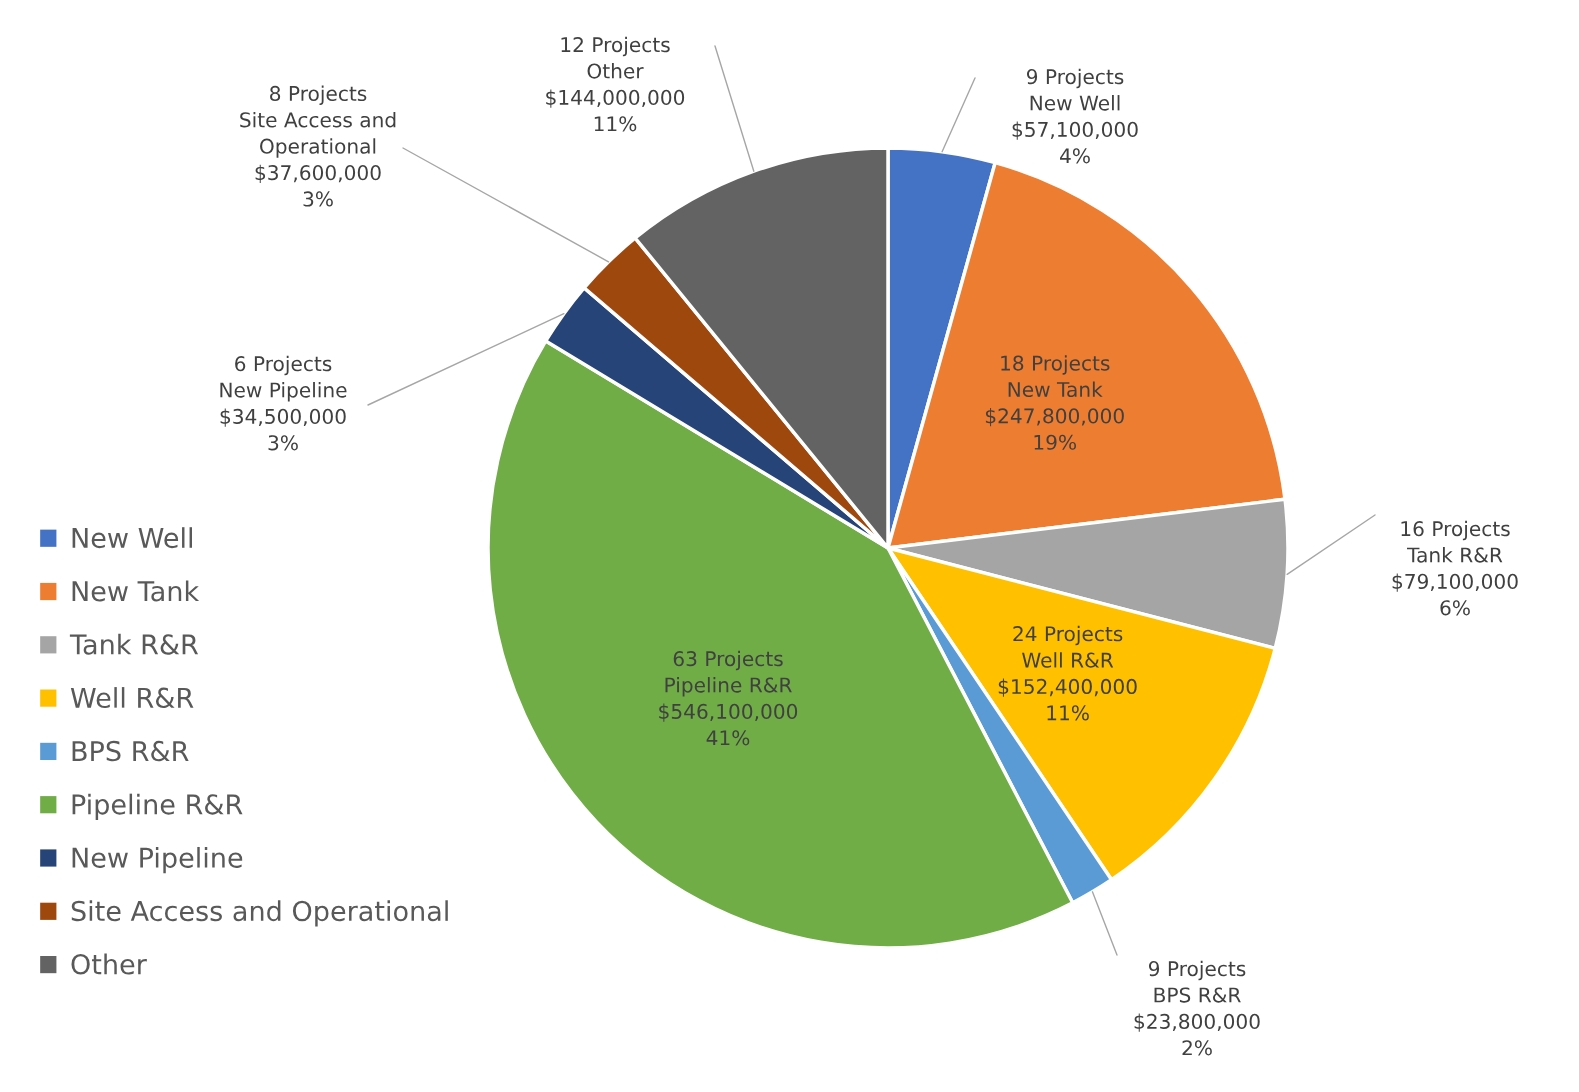  I want to click on data-label: 12 Projects Other $144,000,000 11%, so click(615, 84).